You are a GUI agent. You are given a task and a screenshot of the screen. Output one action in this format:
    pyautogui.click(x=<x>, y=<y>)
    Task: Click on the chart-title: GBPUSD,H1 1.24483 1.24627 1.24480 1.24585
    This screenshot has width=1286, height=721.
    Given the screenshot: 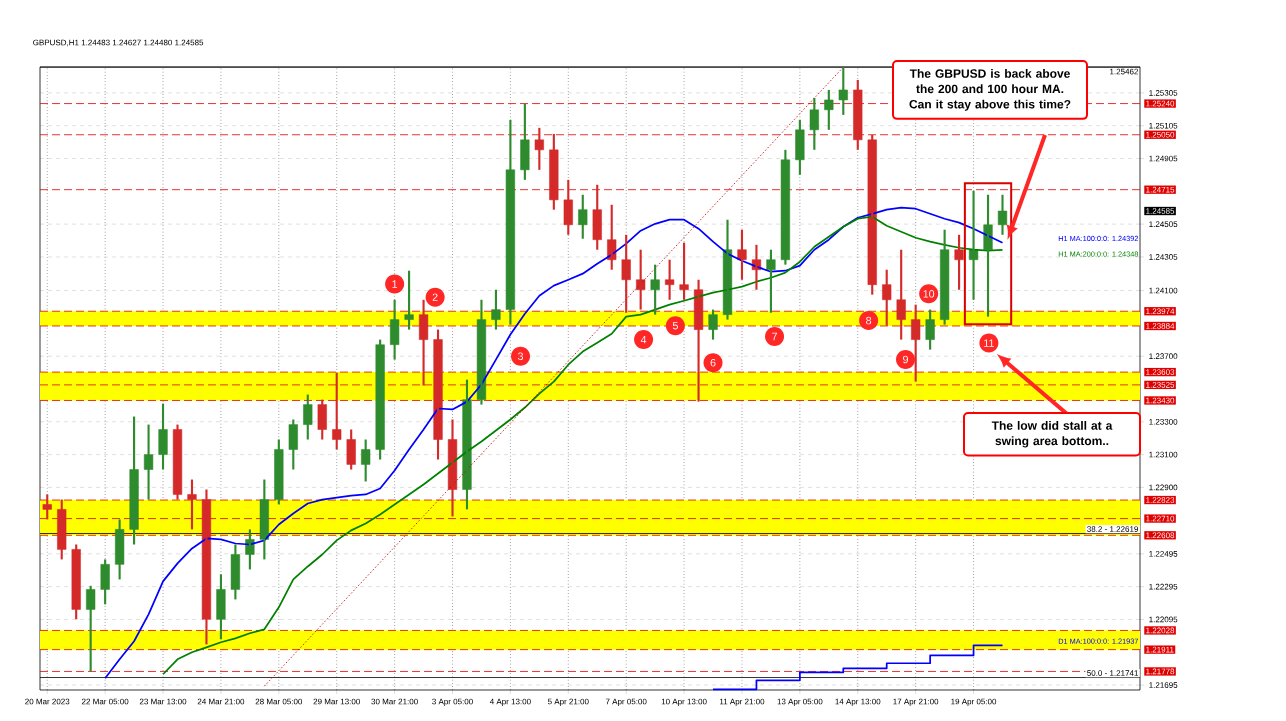 What is the action you would take?
    pyautogui.click(x=118, y=43)
    